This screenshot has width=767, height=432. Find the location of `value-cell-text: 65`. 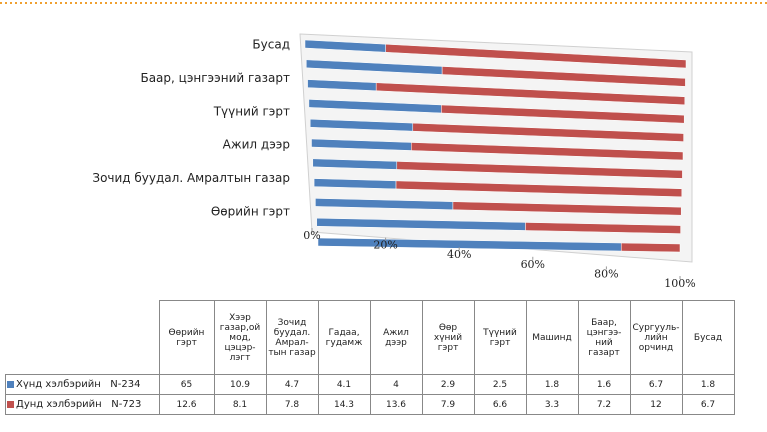

value-cell-text: 65 is located at coordinates (186, 384).